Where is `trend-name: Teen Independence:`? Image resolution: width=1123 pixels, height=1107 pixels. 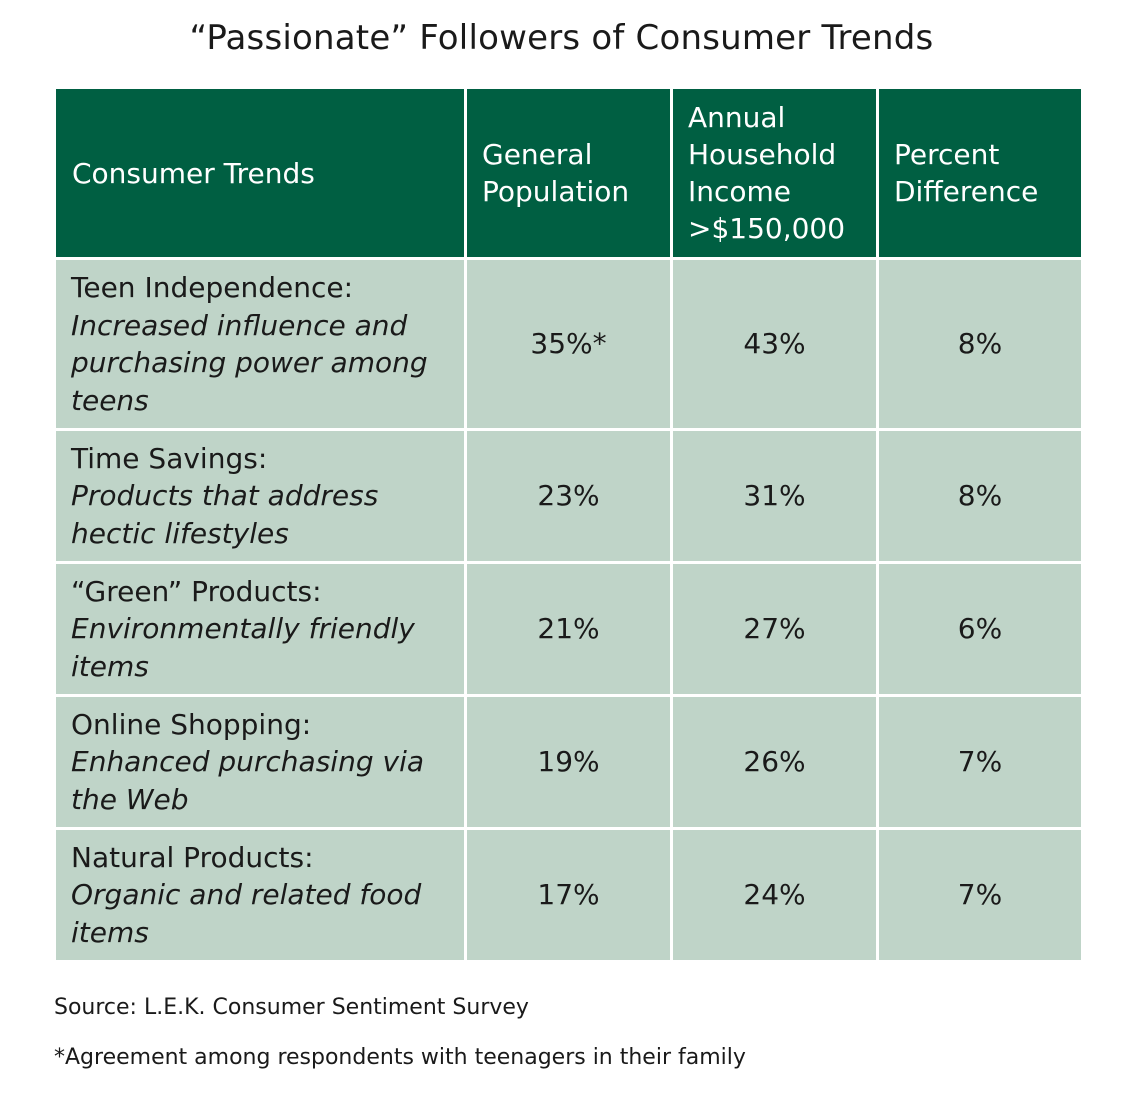
trend-name: Teen Independence: is located at coordinates (212, 287).